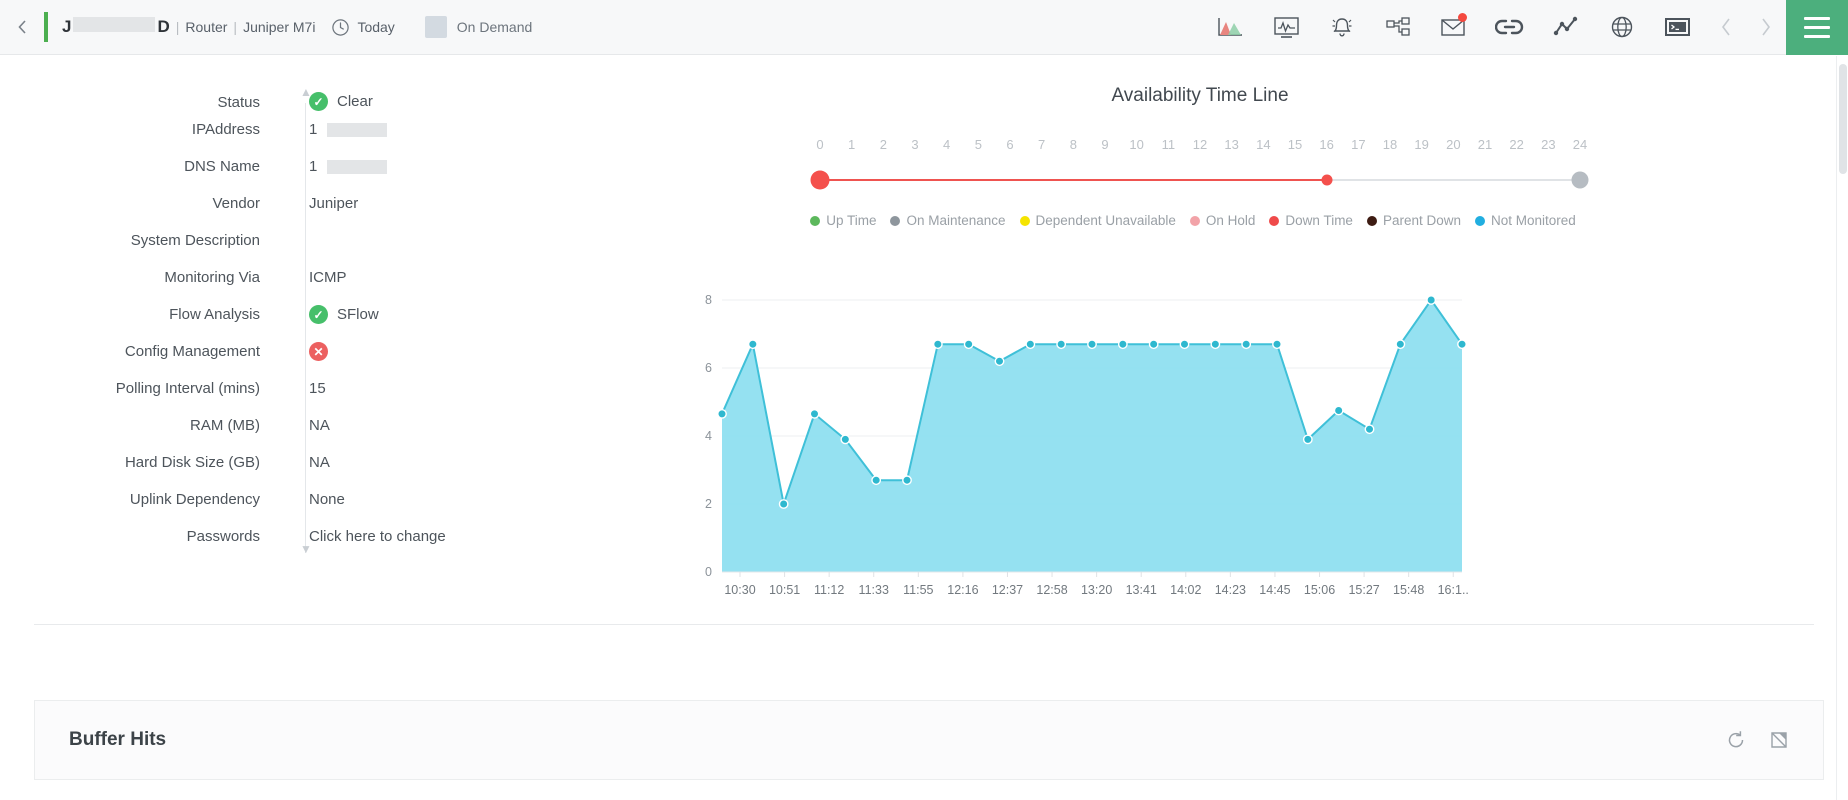 This screenshot has width=1848, height=800. What do you see at coordinates (1462, 17) in the screenshot?
I see `mail-badge-dot` at bounding box center [1462, 17].